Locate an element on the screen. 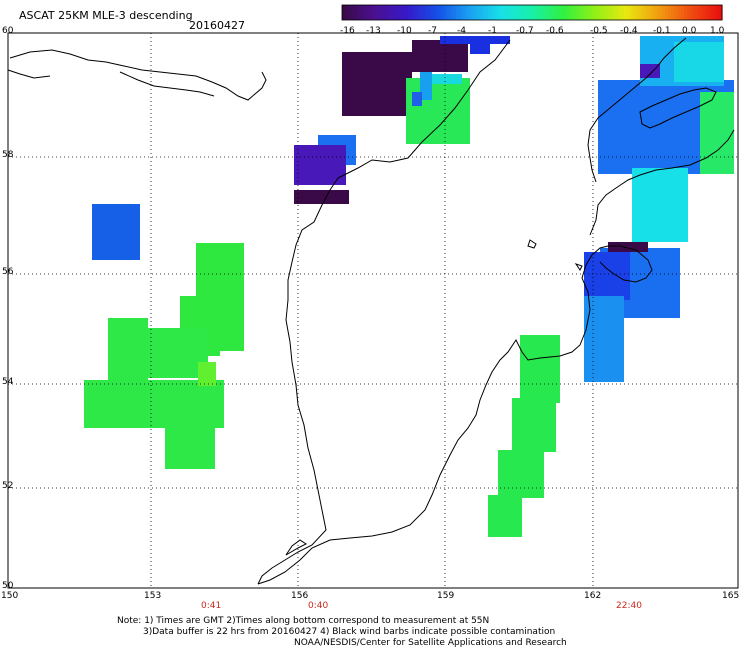 Image resolution: width=740 pixels, height=650 pixels. time-label: 0:40 is located at coordinates (318, 606).